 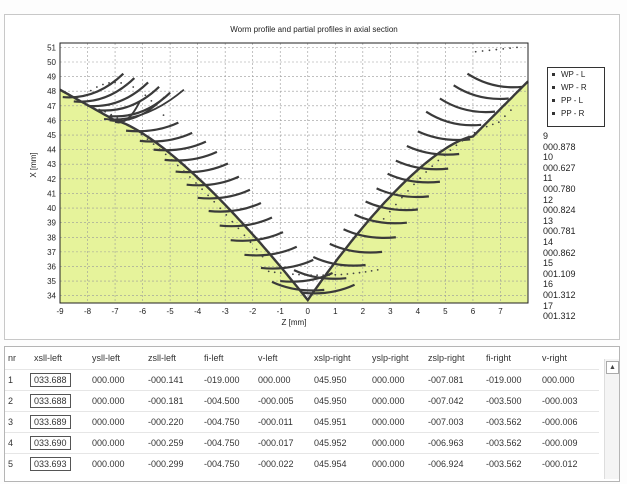 I want to click on column-header: fi-left, so click(x=214, y=358).